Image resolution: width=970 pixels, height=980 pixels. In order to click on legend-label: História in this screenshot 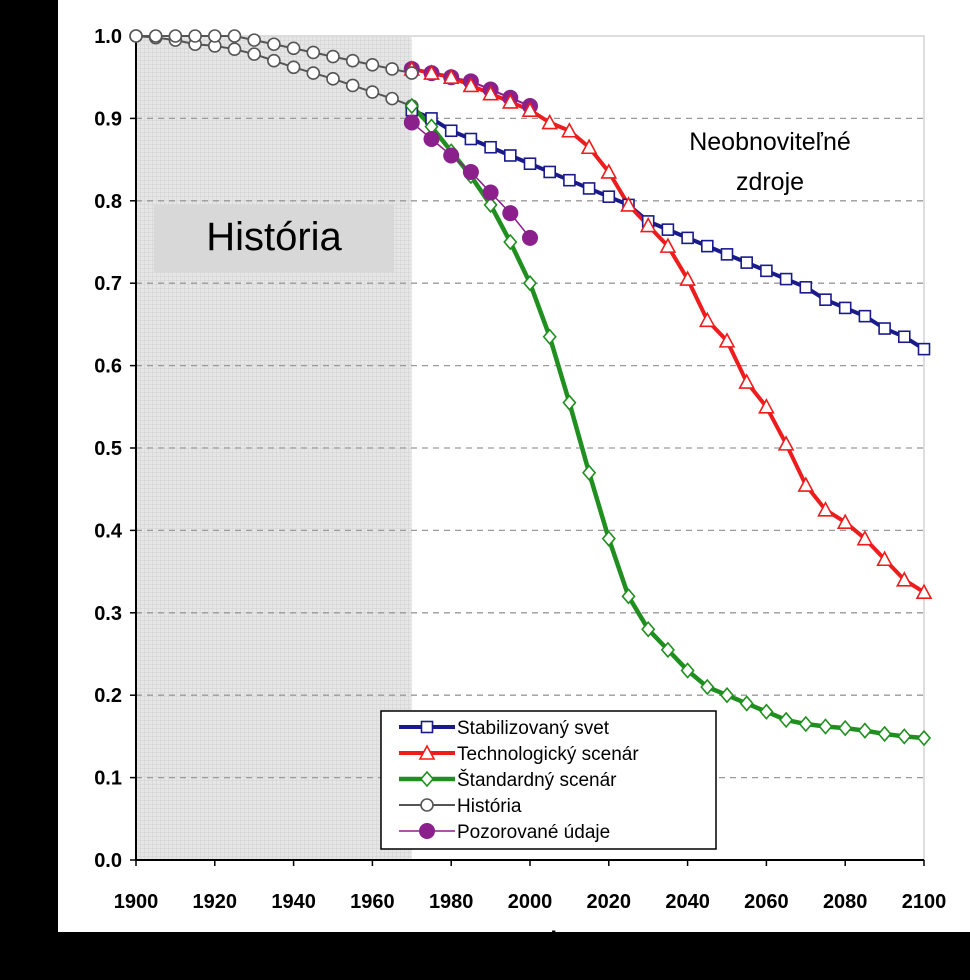, I will do `click(489, 806)`.